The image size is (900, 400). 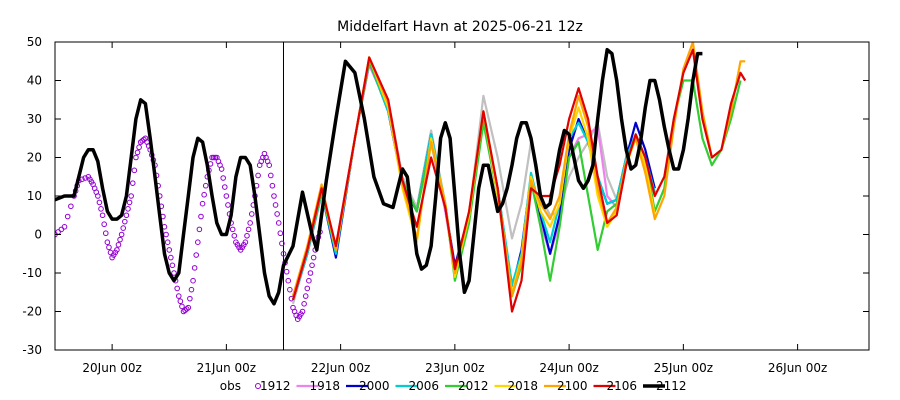 What do you see at coordinates (111, 368) in the screenshot?
I see `x-tick-label: 20Jun 00z` at bounding box center [111, 368].